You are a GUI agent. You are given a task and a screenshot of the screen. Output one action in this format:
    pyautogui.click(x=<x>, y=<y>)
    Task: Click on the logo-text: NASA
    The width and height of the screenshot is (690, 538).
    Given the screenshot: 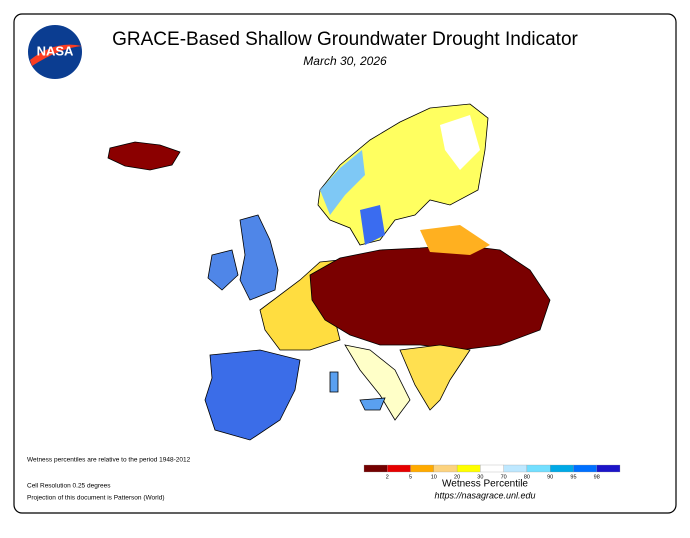 What is the action you would take?
    pyautogui.click(x=55, y=50)
    